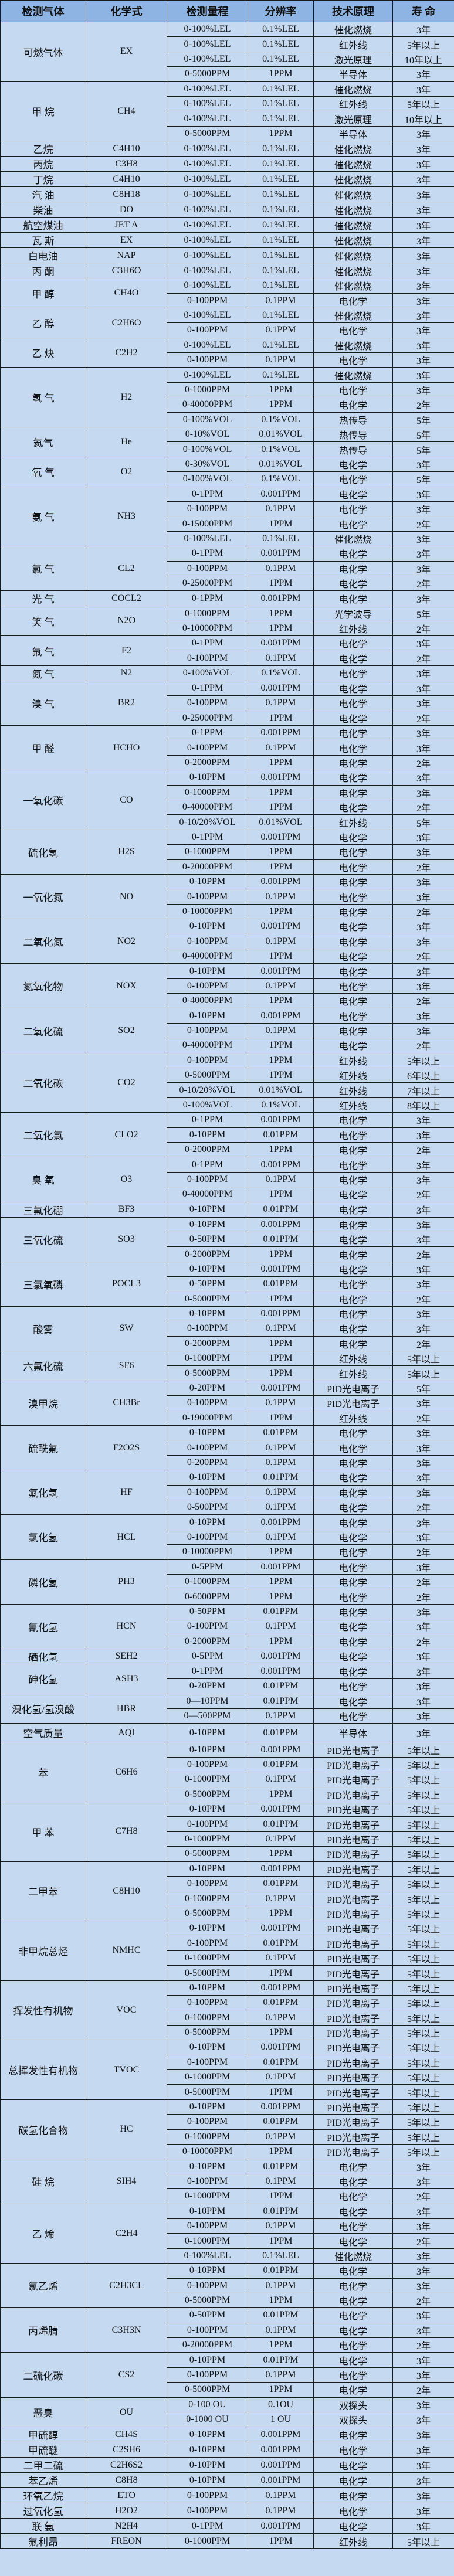  Describe the element at coordinates (126, 1135) in the screenshot. I see `chemical-formula: CLO2` at that location.